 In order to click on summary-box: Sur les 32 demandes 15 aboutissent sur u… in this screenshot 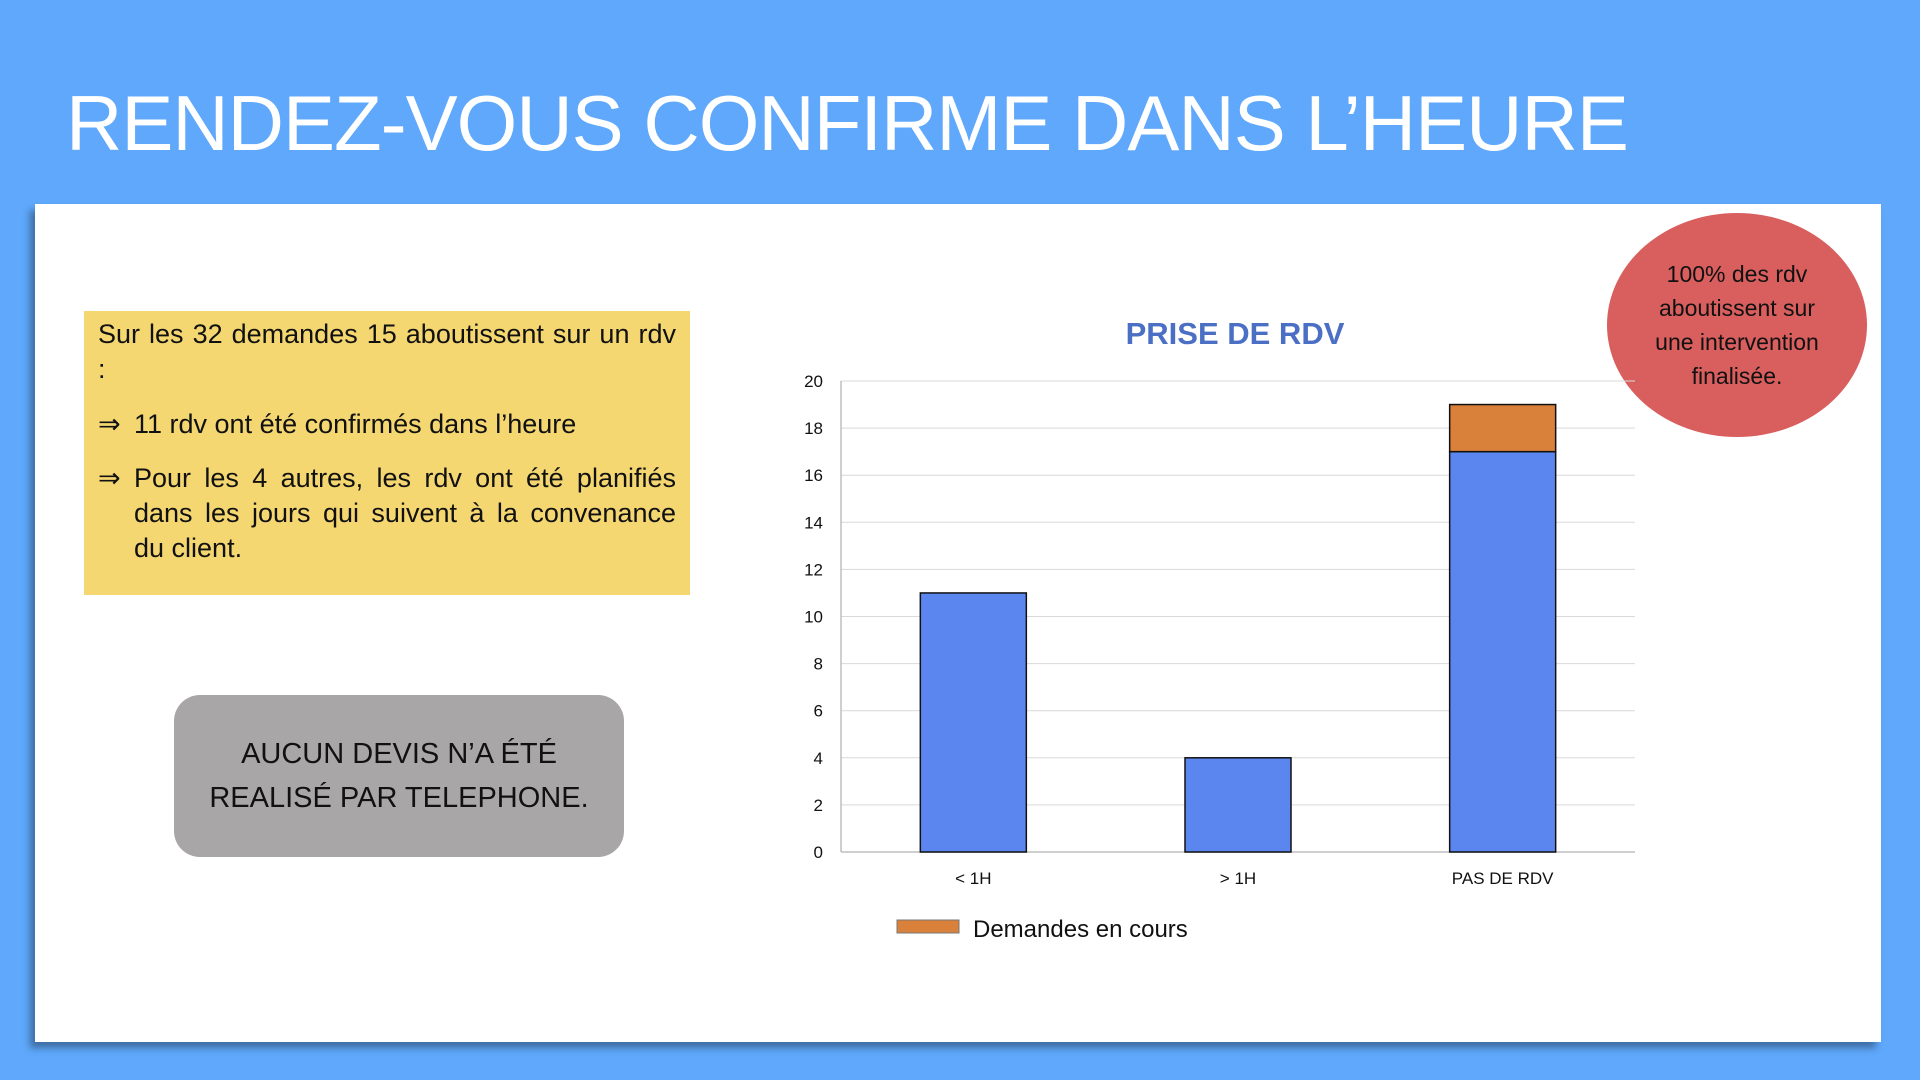, I will do `click(387, 453)`.